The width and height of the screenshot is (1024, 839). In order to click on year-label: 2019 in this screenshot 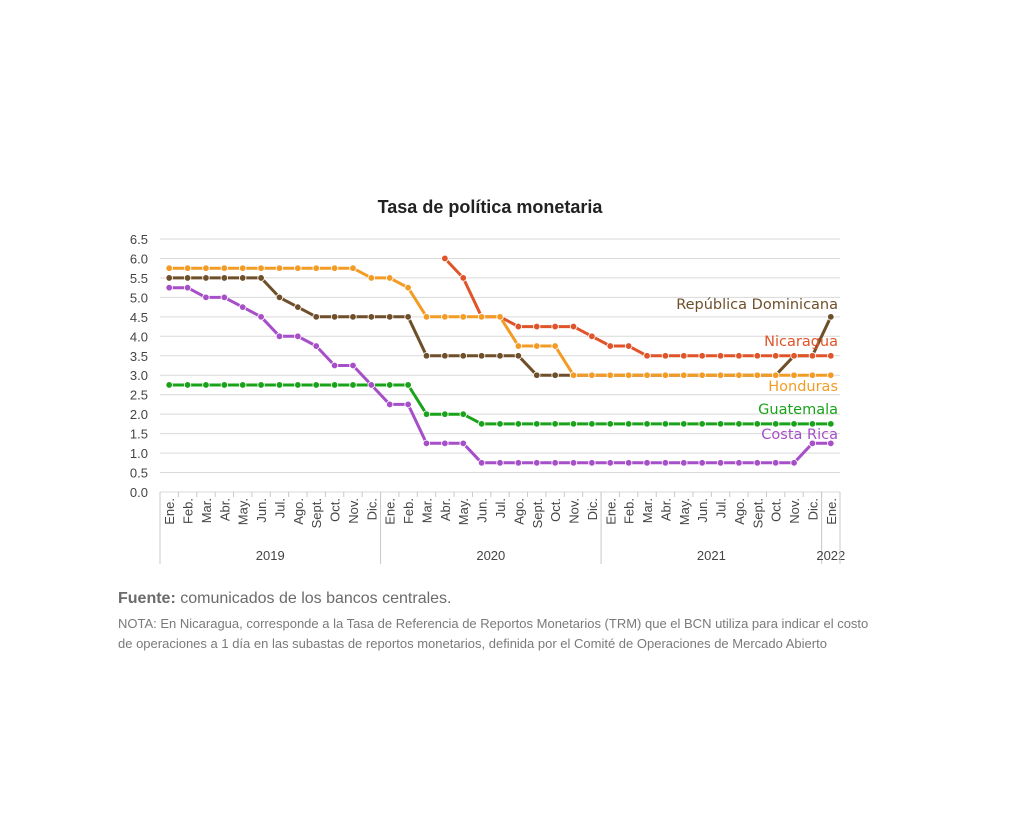, I will do `click(270, 555)`.